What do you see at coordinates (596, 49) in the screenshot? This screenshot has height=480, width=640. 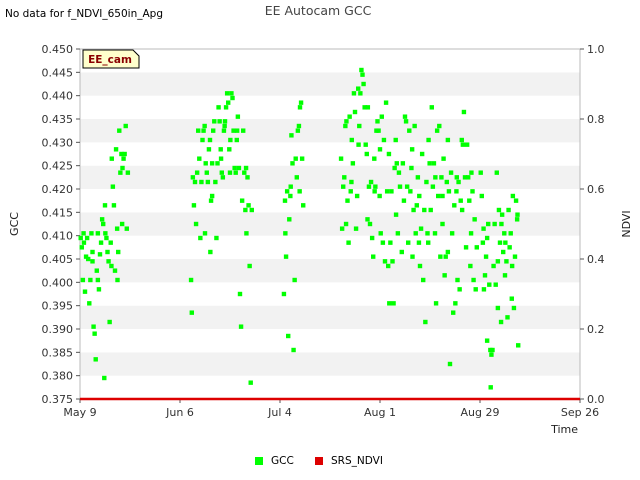 I see `y2-tick-label: 1.0` at bounding box center [596, 49].